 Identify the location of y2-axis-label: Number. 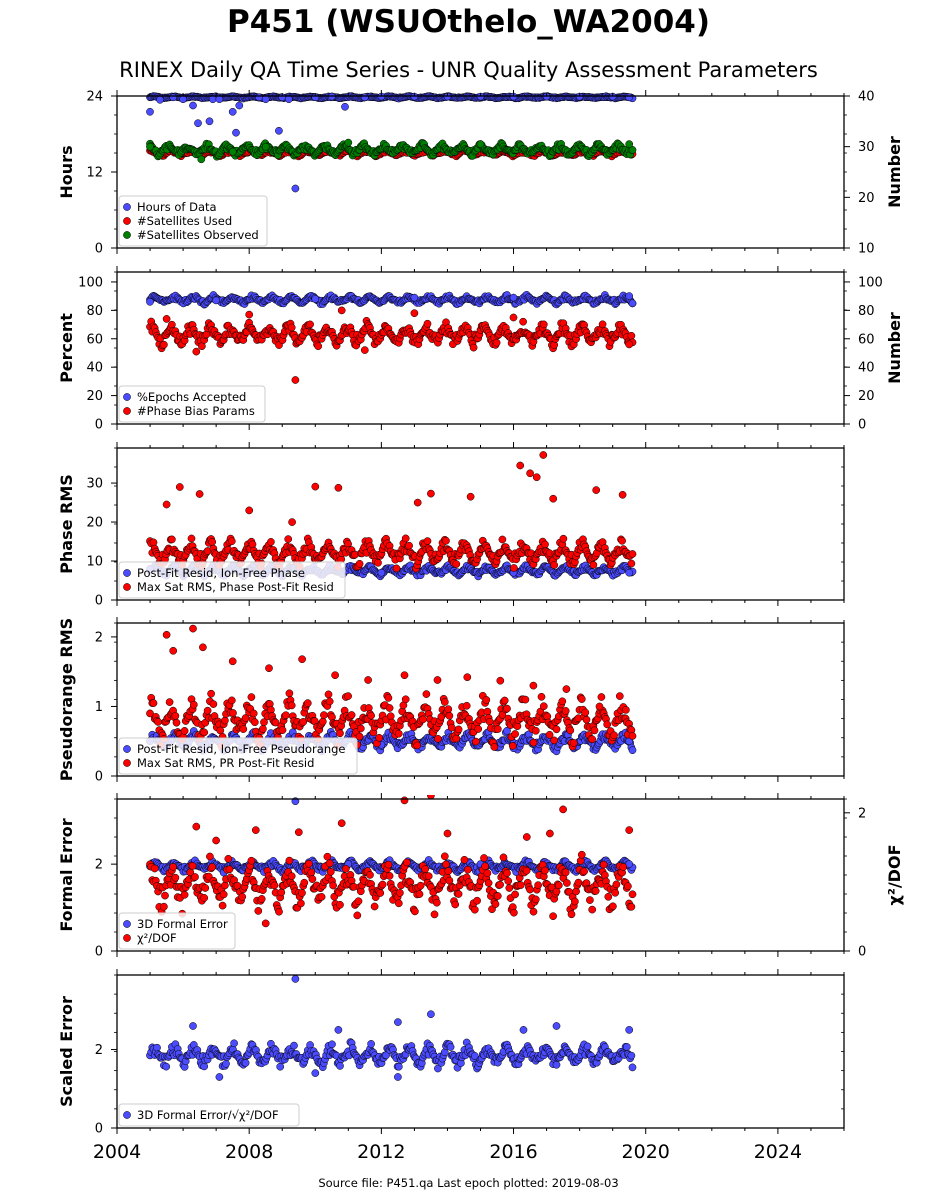
(894, 348).